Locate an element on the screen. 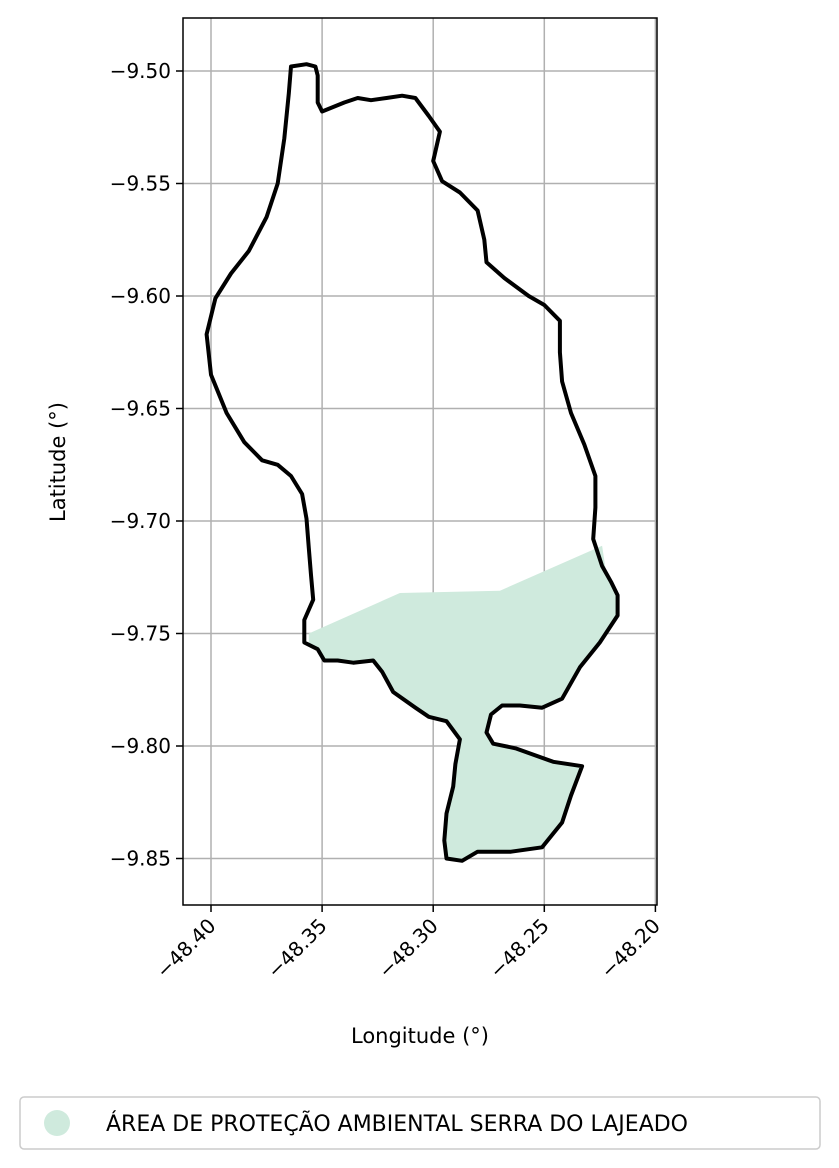 This screenshot has width=839, height=1168. protected-area-polygon is located at coordinates (463, 703).